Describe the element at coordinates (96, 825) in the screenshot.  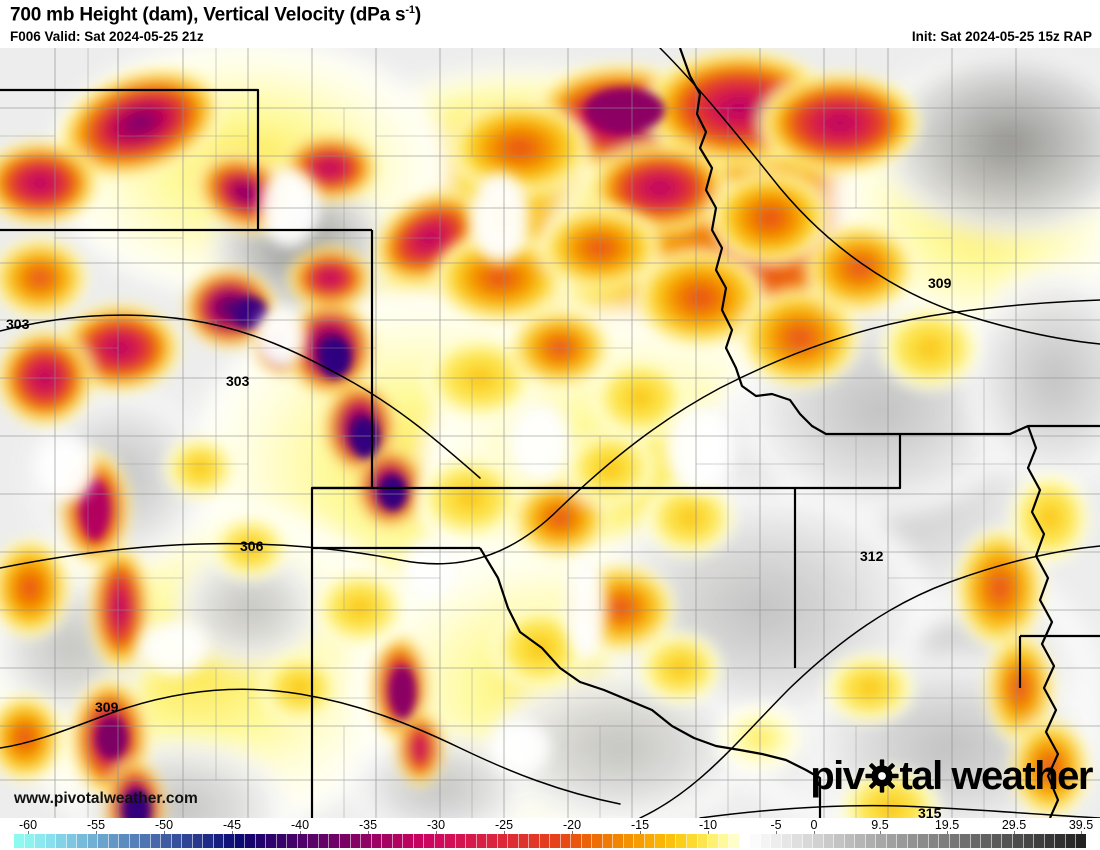
I see `colorbar-tick-label: -55` at that location.